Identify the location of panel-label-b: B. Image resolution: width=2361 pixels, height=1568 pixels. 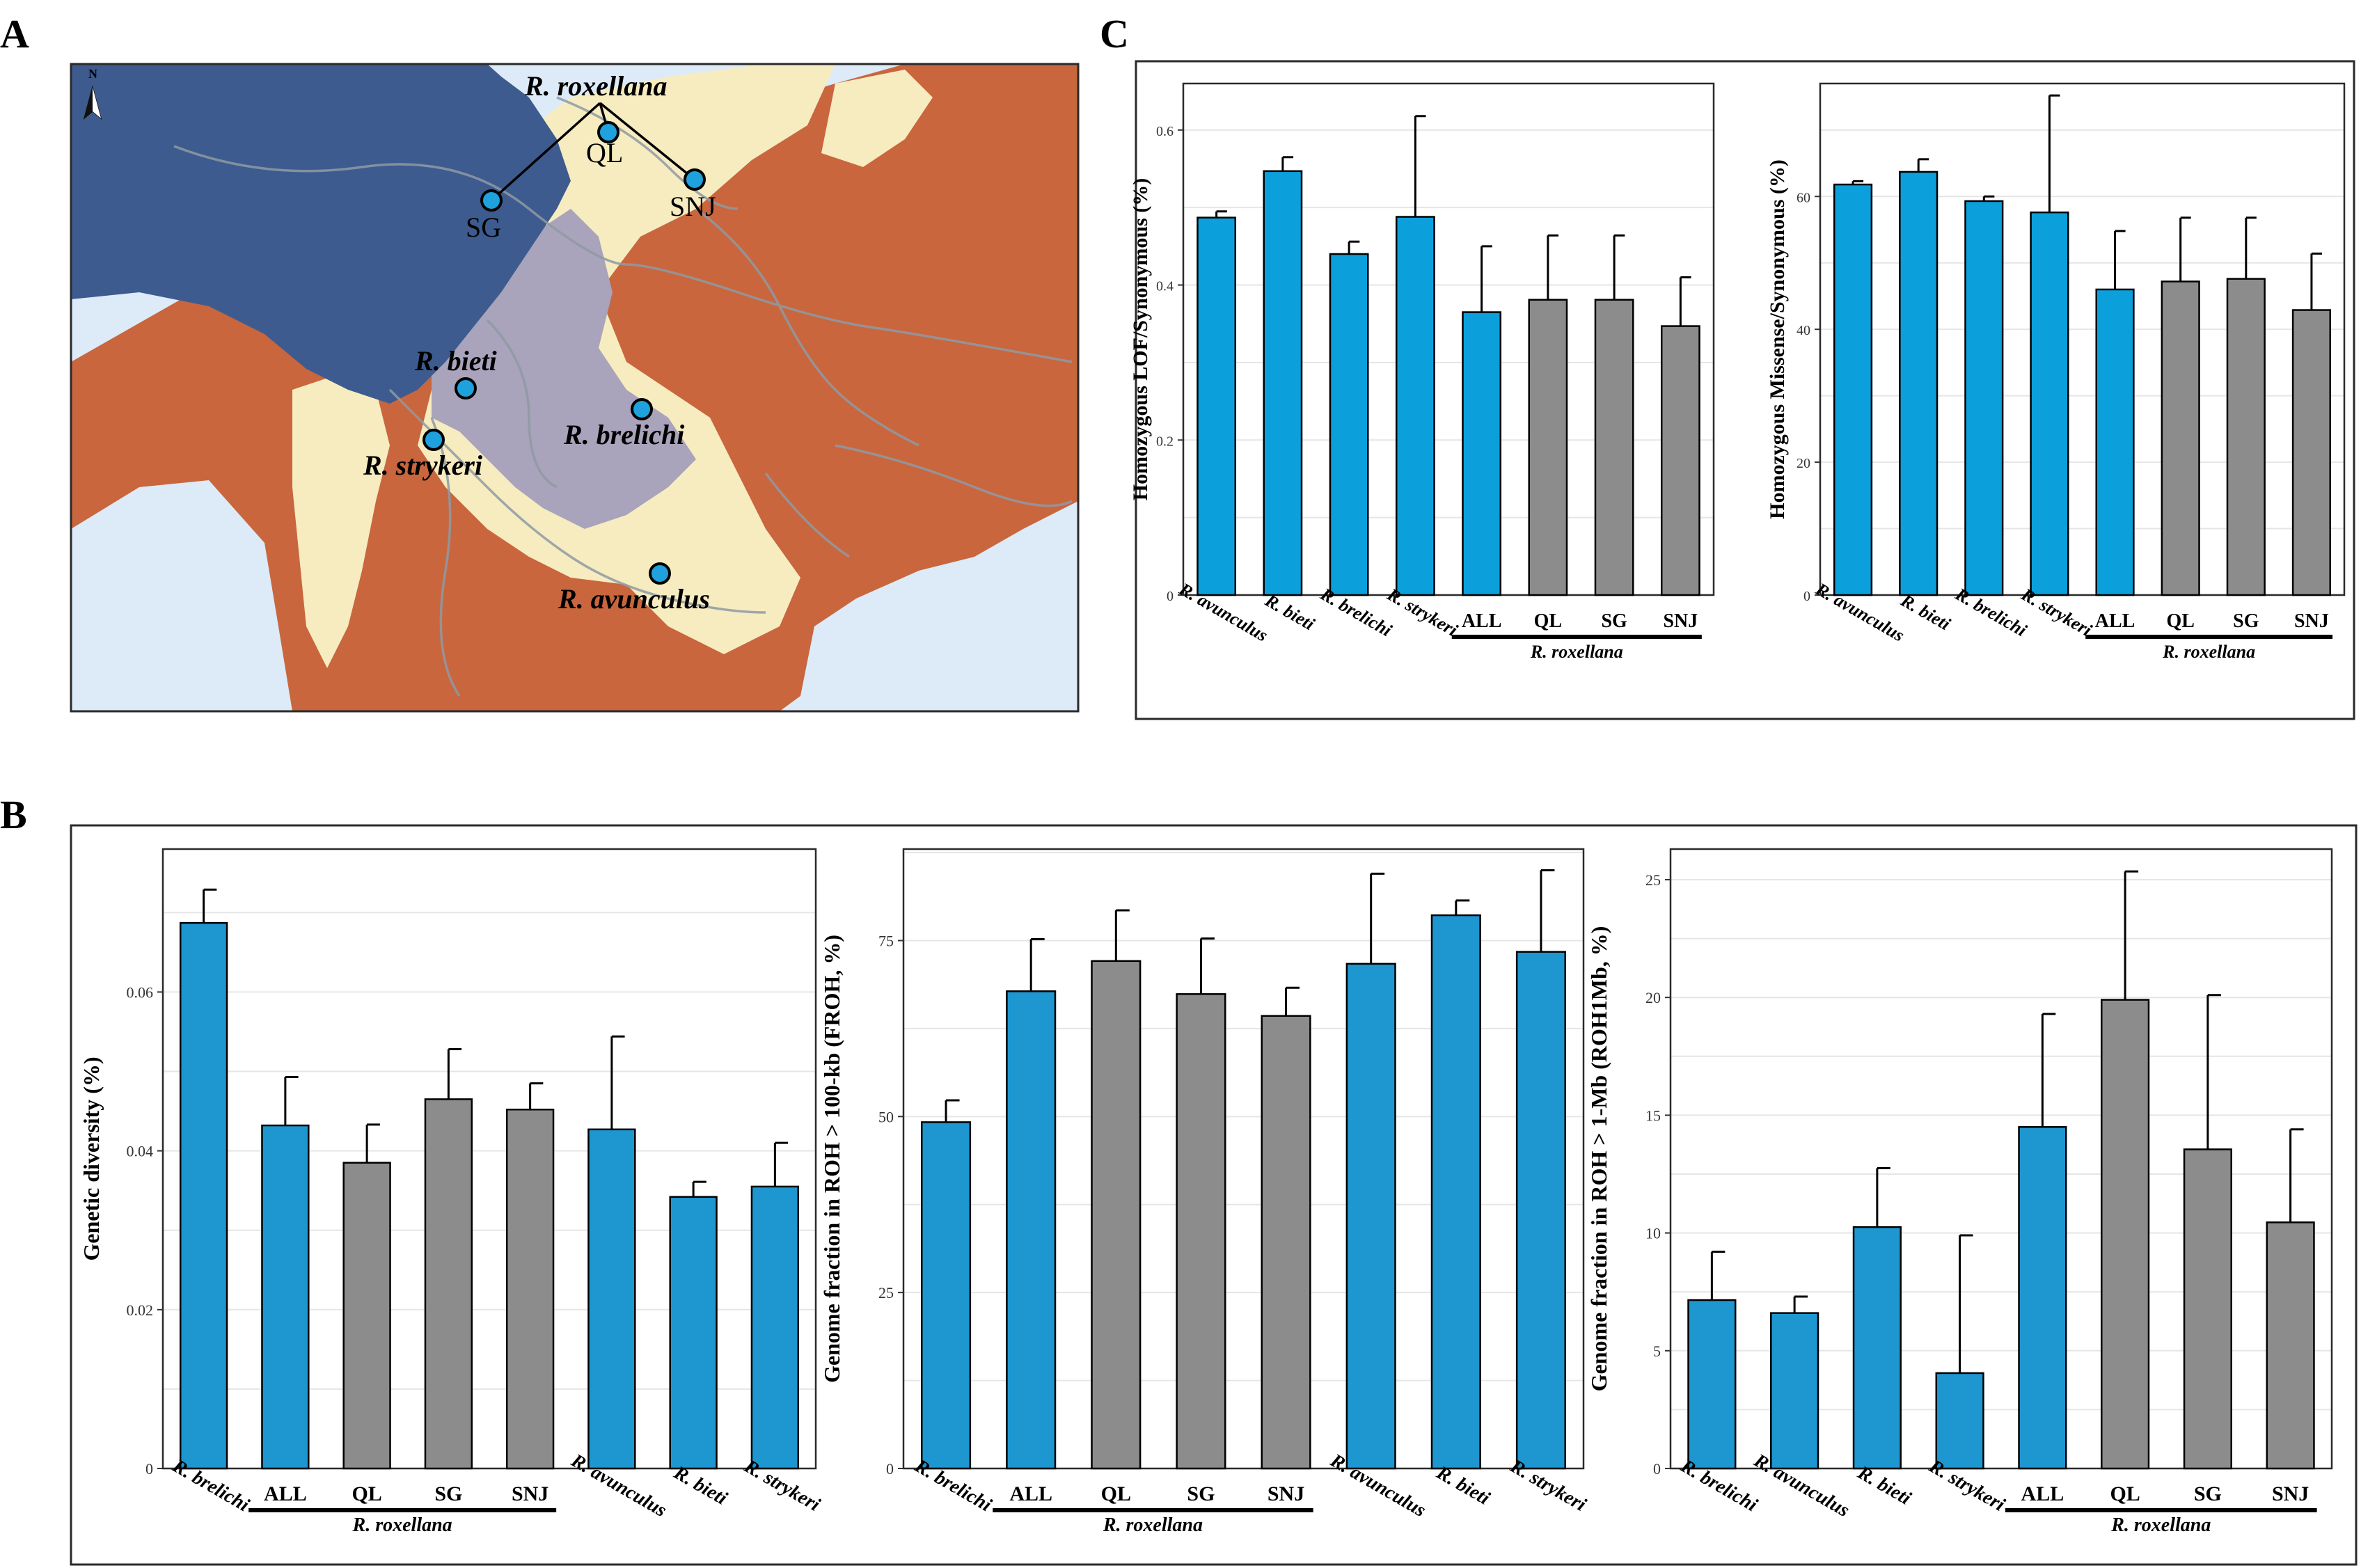
(13, 814).